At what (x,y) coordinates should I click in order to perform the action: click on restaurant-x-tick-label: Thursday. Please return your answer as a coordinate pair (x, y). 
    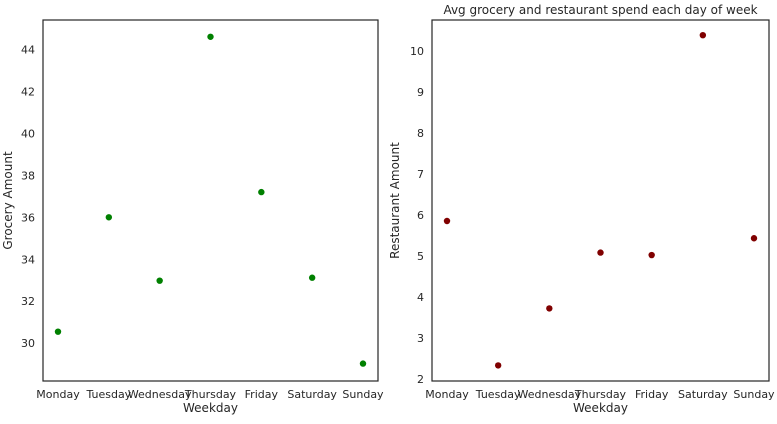
    Looking at the image, I should click on (600, 394).